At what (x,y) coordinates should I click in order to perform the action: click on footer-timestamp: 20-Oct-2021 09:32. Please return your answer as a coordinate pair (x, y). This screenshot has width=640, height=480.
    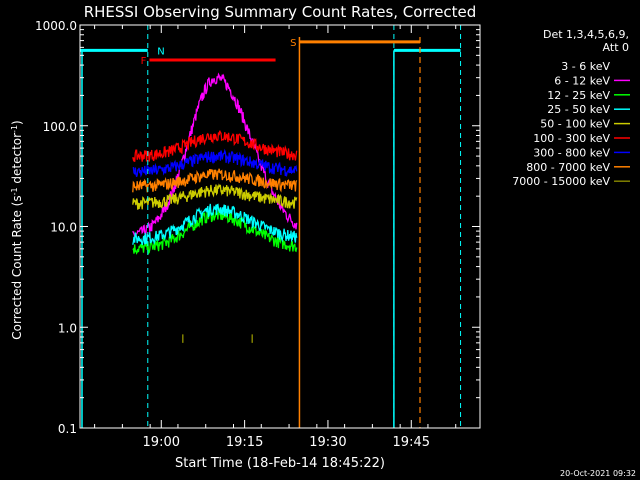
    Looking at the image, I should click on (598, 473).